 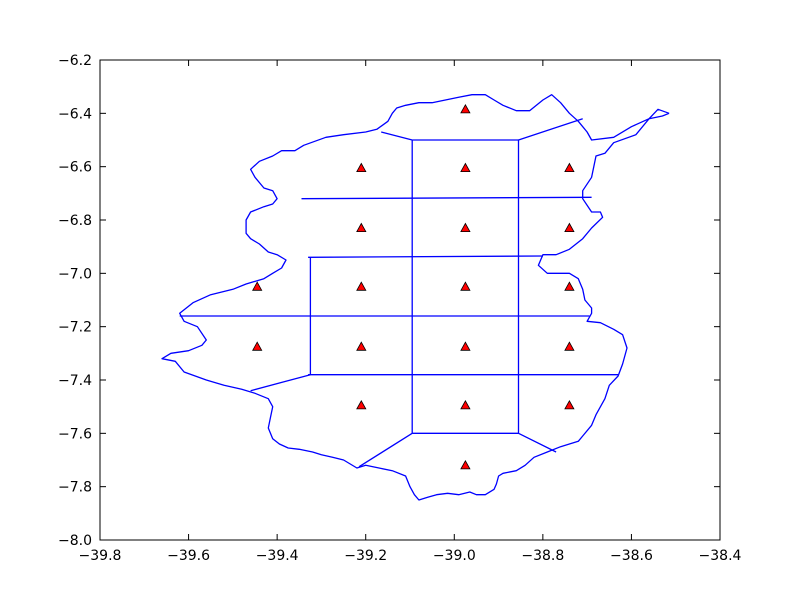 What do you see at coordinates (277, 556) in the screenshot?
I see `x-tick-label: −39.4` at bounding box center [277, 556].